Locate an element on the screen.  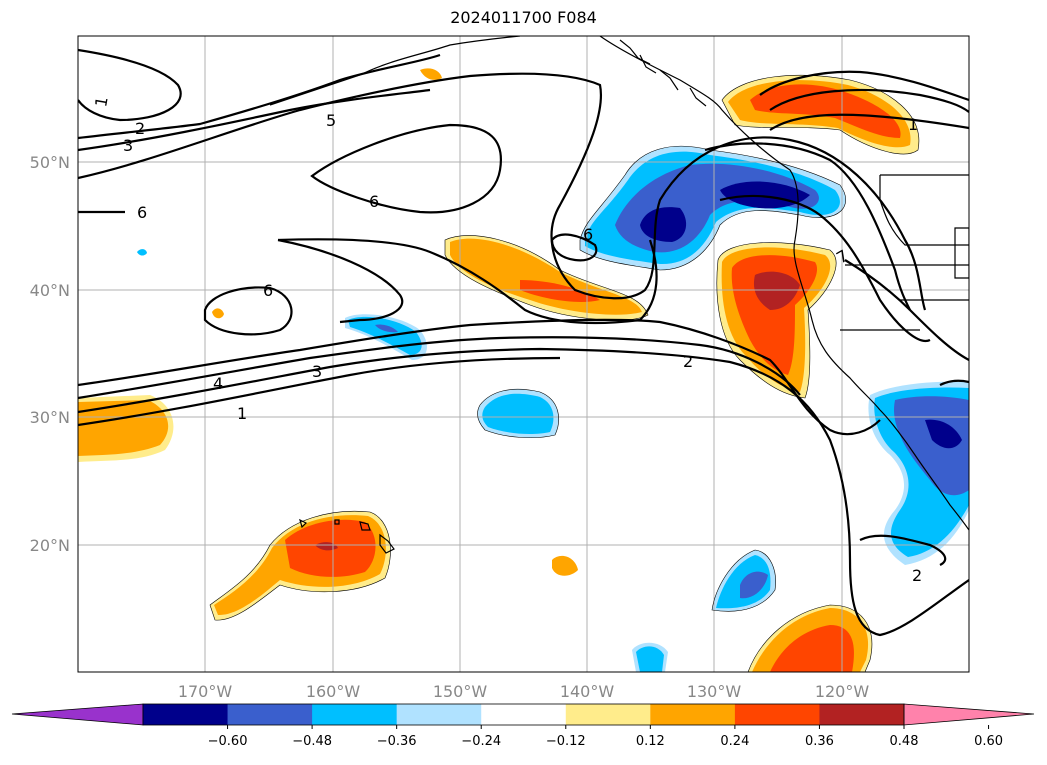
longitude-labels: 170°W 160°W 150°W 140°W 130°W 120°W is located at coordinates (524, 691).